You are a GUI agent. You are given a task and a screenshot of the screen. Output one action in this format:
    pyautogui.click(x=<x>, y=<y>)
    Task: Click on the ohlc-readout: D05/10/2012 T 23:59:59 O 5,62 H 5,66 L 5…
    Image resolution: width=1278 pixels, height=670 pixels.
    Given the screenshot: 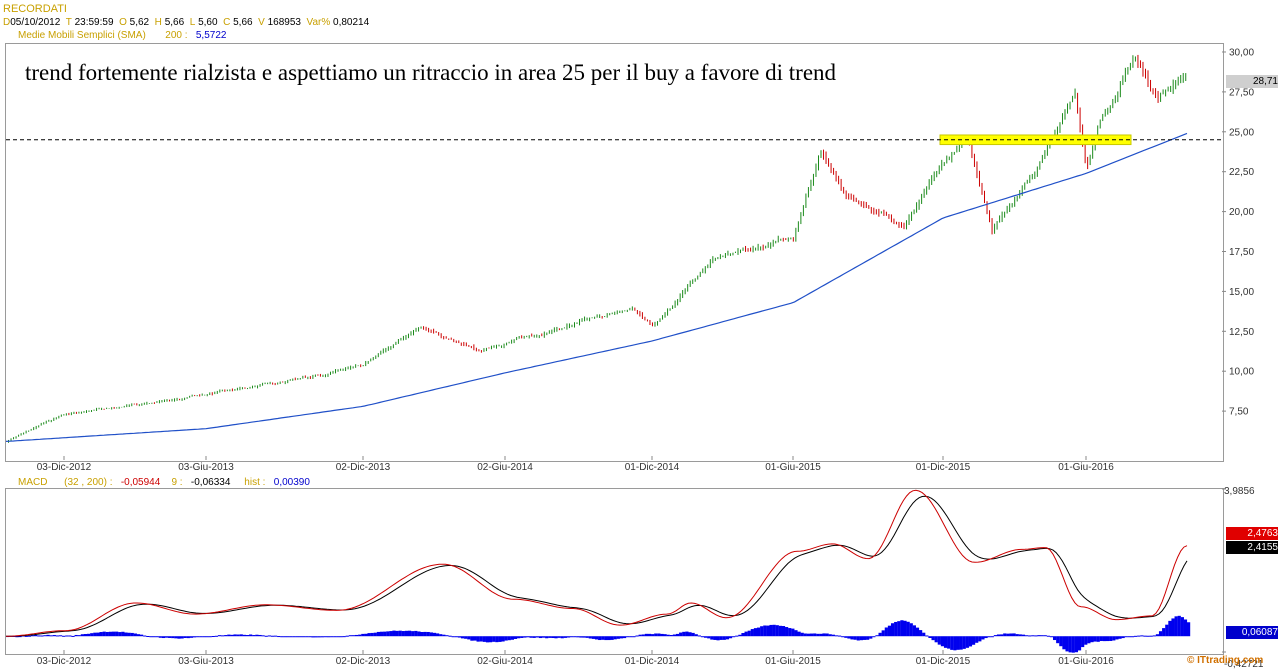 What is the action you would take?
    pyautogui.click(x=186, y=22)
    